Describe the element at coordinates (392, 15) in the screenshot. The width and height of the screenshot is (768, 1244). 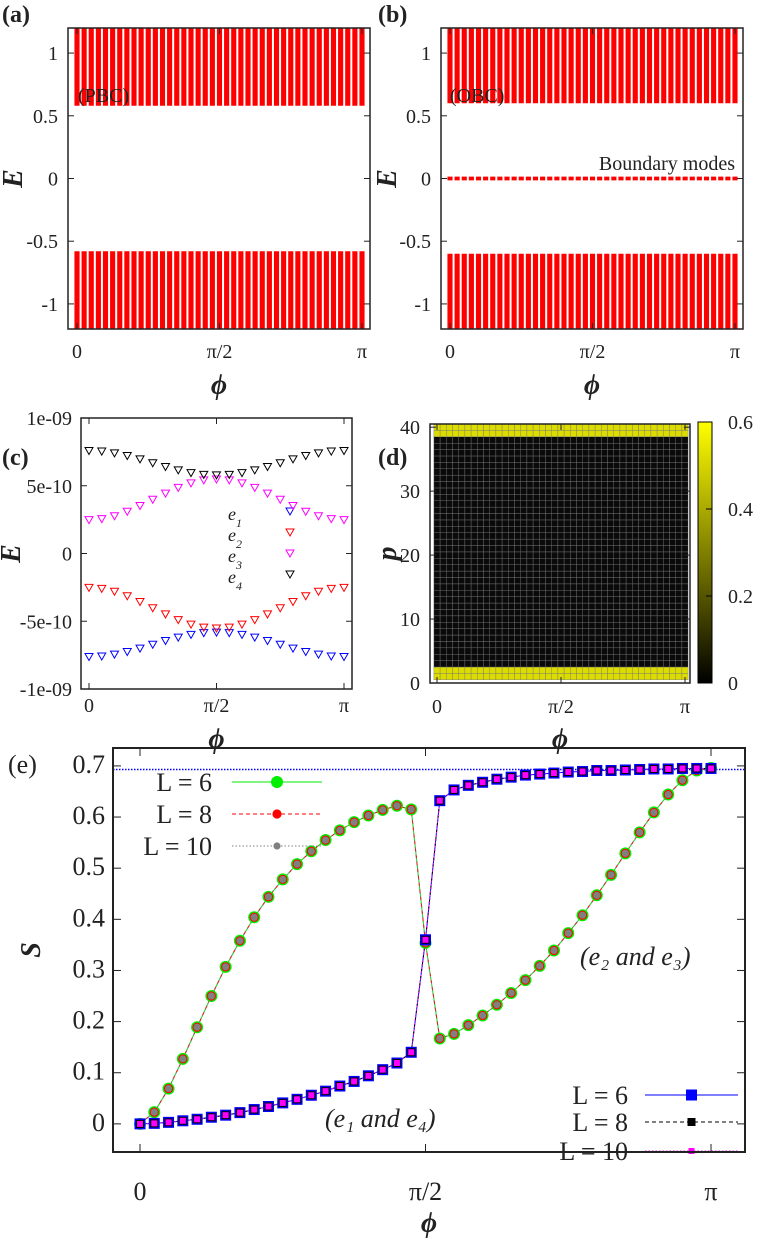
I see `panel-label: (b)` at that location.